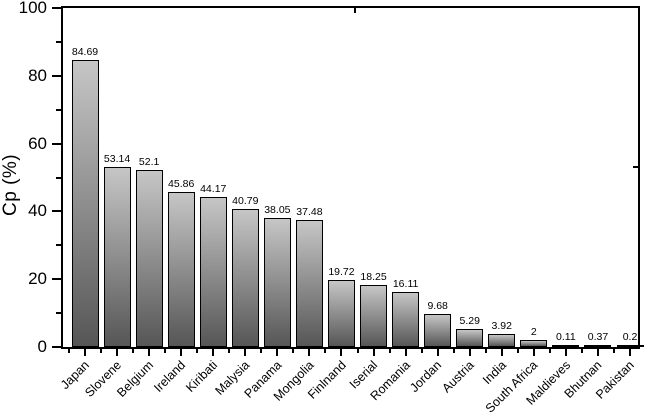 Image resolution: width=647 pixels, height=415 pixels. What do you see at coordinates (37, 279) in the screenshot?
I see `y-tick-label: 20` at bounding box center [37, 279].